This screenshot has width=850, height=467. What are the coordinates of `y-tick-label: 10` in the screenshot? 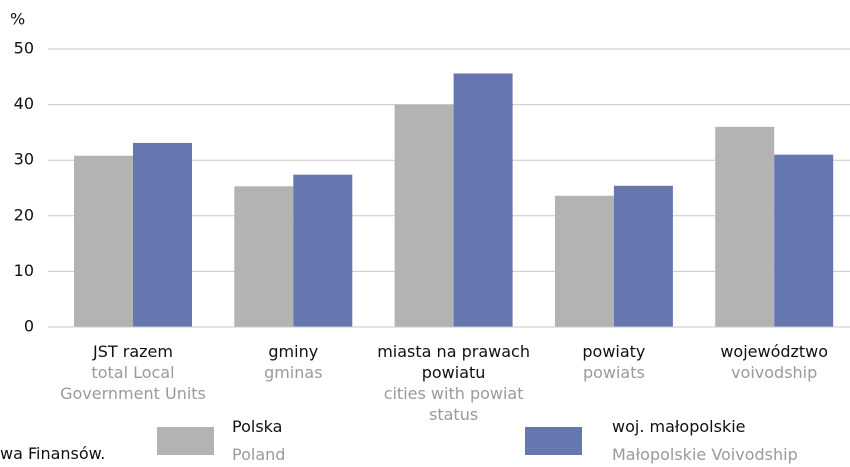 It's located at (24, 270).